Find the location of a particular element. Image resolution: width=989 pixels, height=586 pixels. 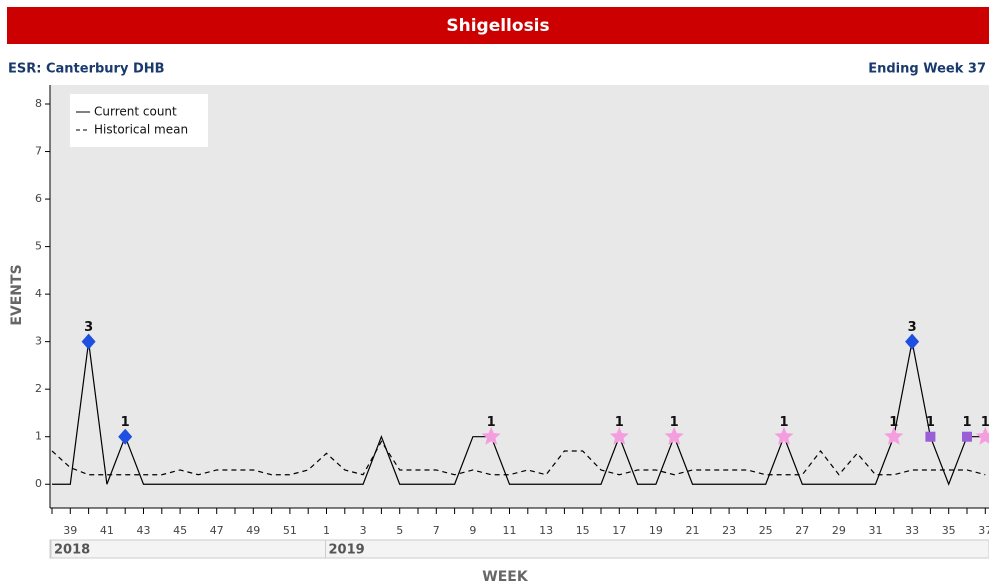

y-tick-label: 4 is located at coordinates (38, 293).